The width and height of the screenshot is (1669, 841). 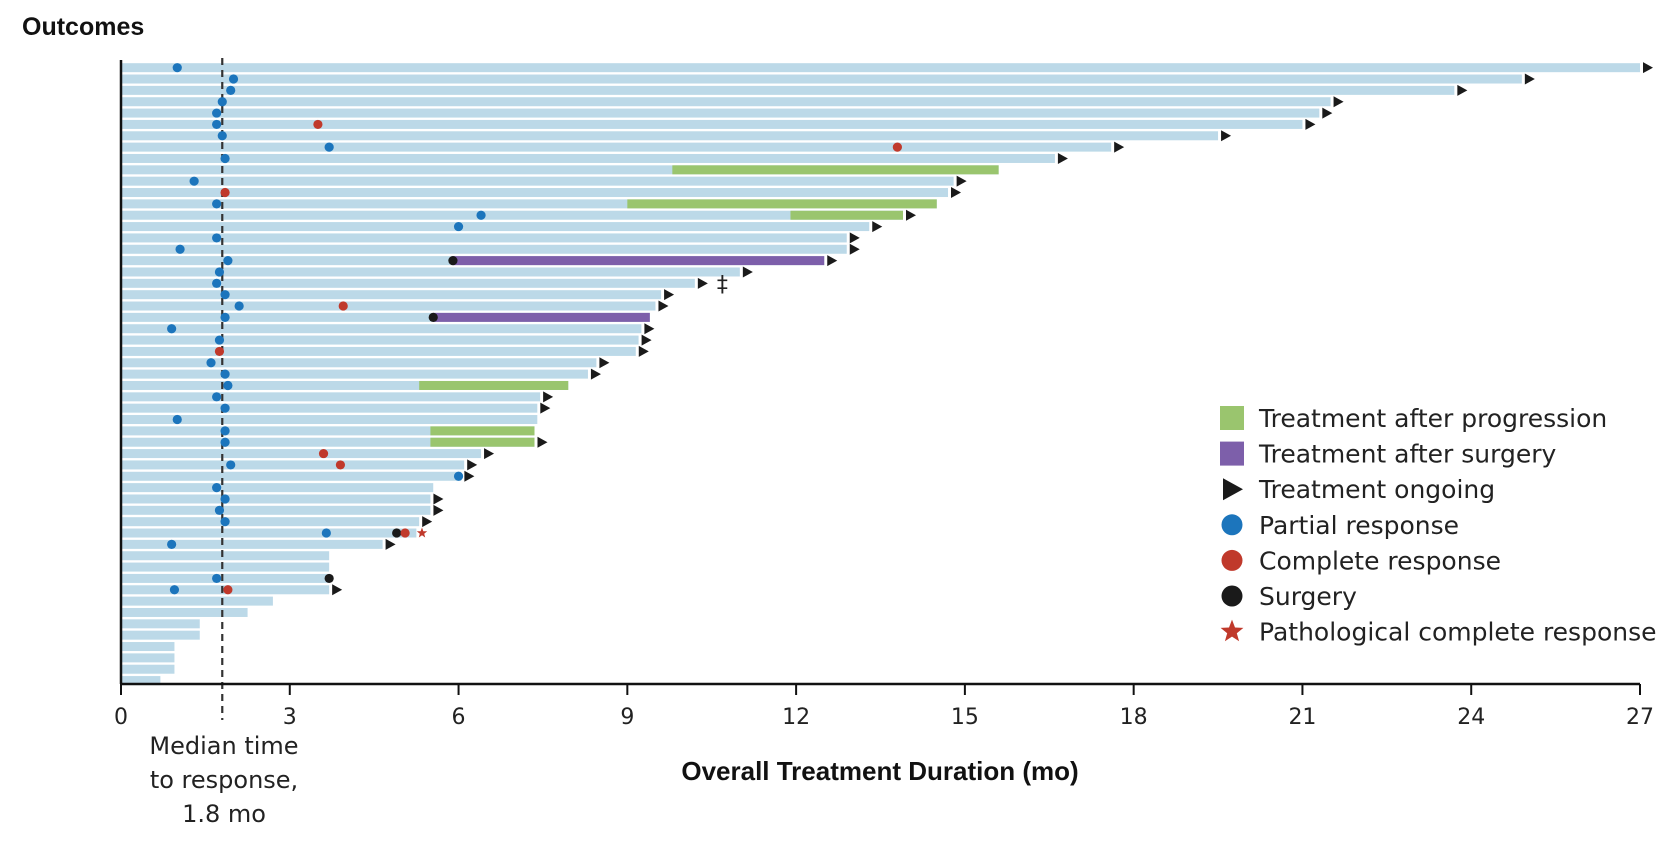 I want to click on legend-cr-label: Complete response, so click(x=1380, y=560).